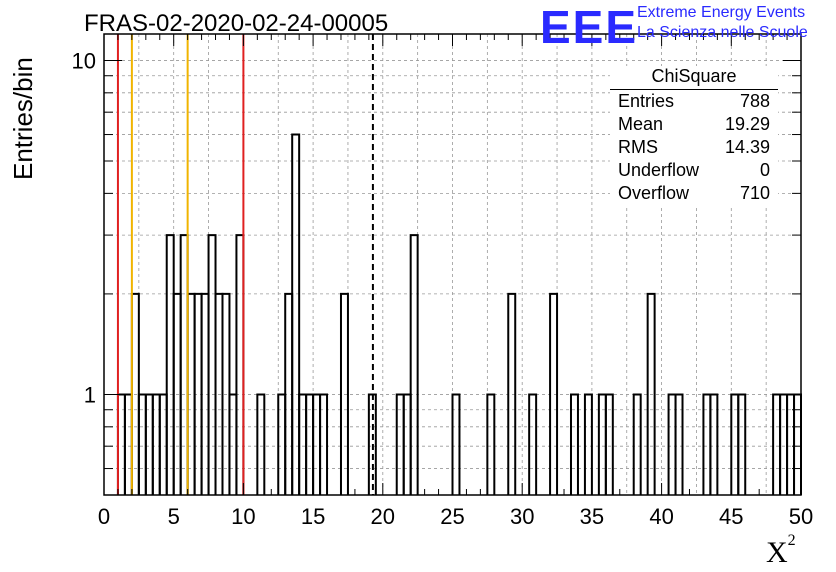 The width and height of the screenshot is (836, 572). Describe the element at coordinates (764, 170) in the screenshot. I see `stats-value: 0` at that location.